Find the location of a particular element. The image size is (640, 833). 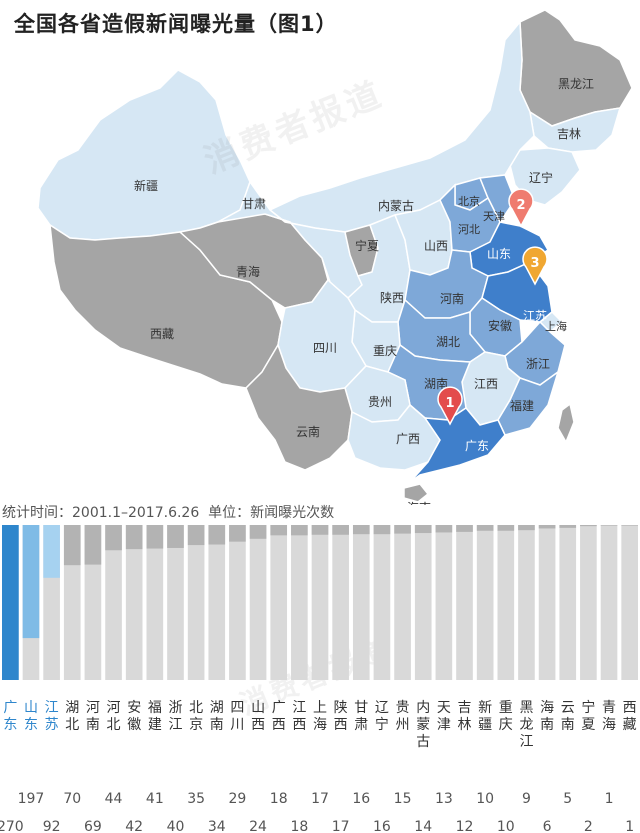

tick-label: 河 is located at coordinates (114, 708).